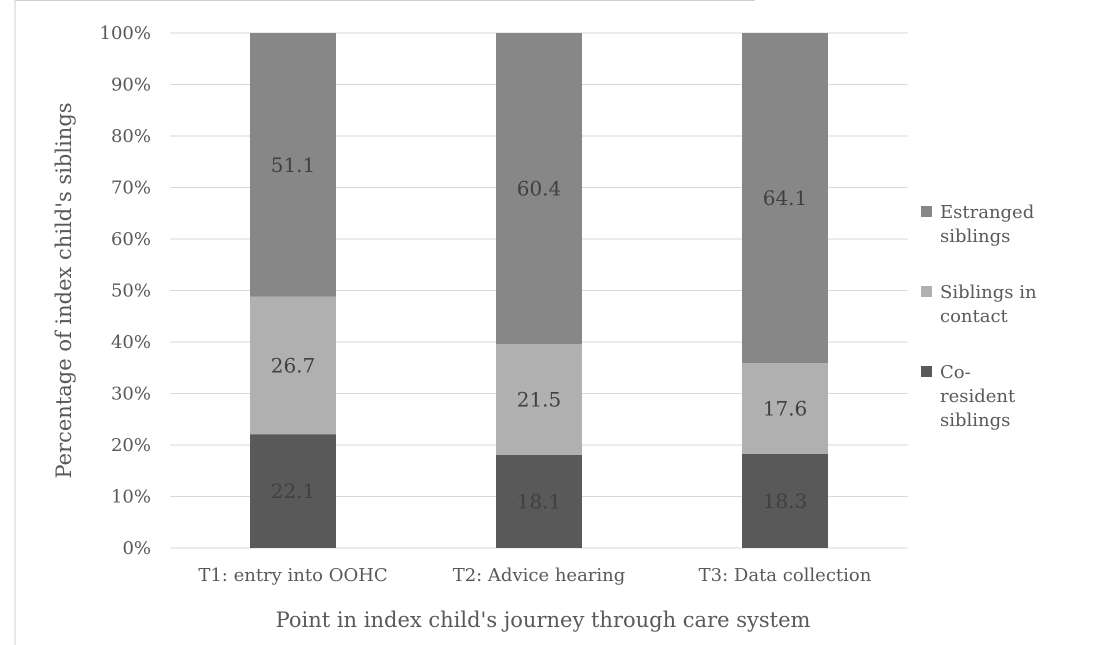 The image size is (1105, 645). What do you see at coordinates (987, 224) in the screenshot?
I see `legend-label: Estranged siblings` at bounding box center [987, 224].